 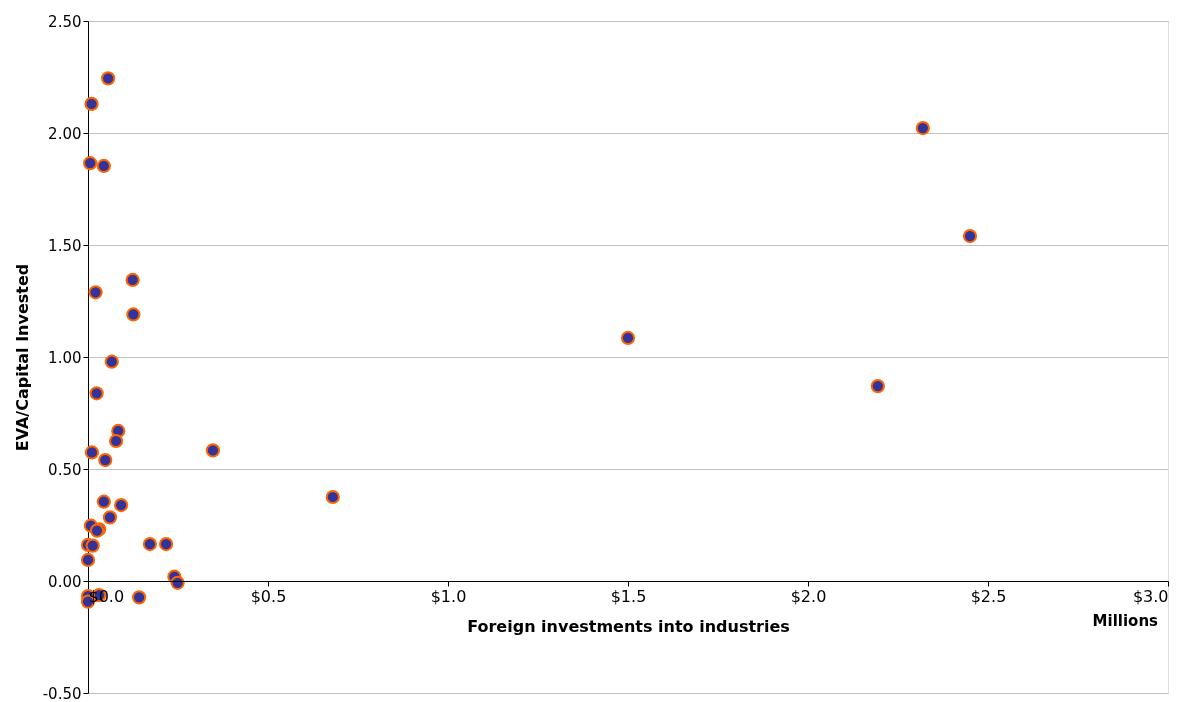 What do you see at coordinates (65, 581) in the screenshot?
I see `y-tick-label: 0.00` at bounding box center [65, 581].